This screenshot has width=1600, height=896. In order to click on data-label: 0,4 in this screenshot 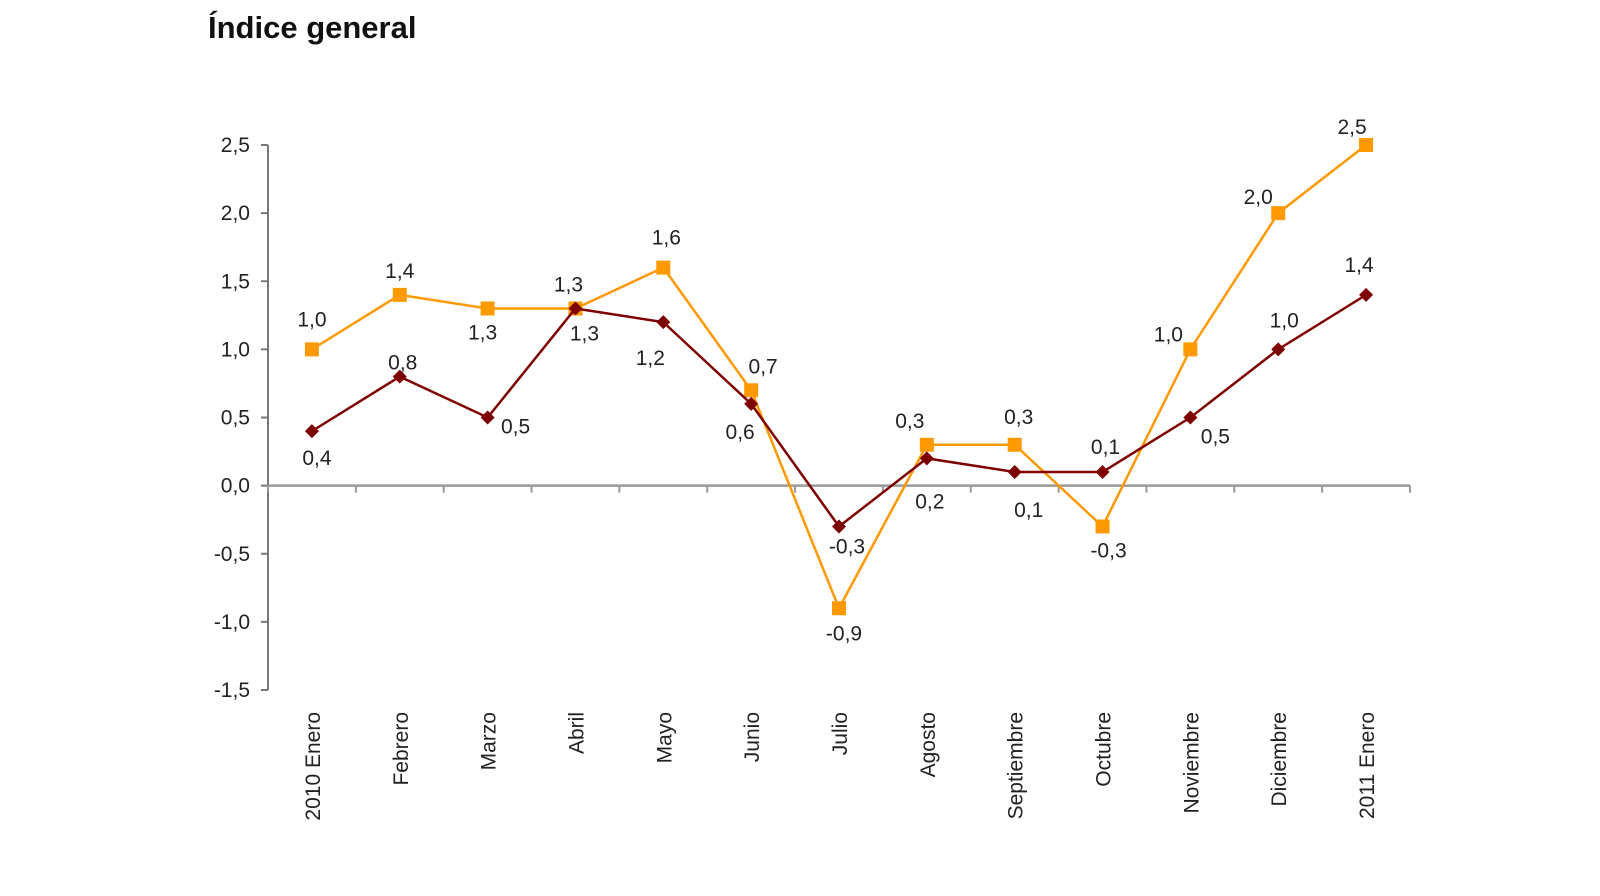, I will do `click(317, 458)`.